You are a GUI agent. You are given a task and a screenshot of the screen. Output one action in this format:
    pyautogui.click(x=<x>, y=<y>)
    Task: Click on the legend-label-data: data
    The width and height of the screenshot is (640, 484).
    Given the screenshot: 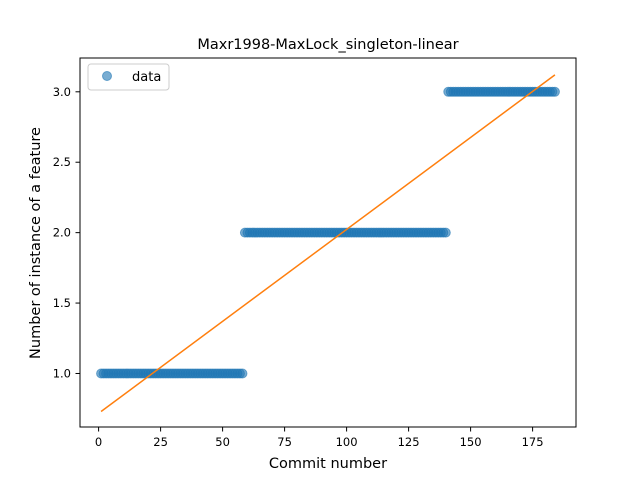 What is the action you would take?
    pyautogui.click(x=146, y=77)
    